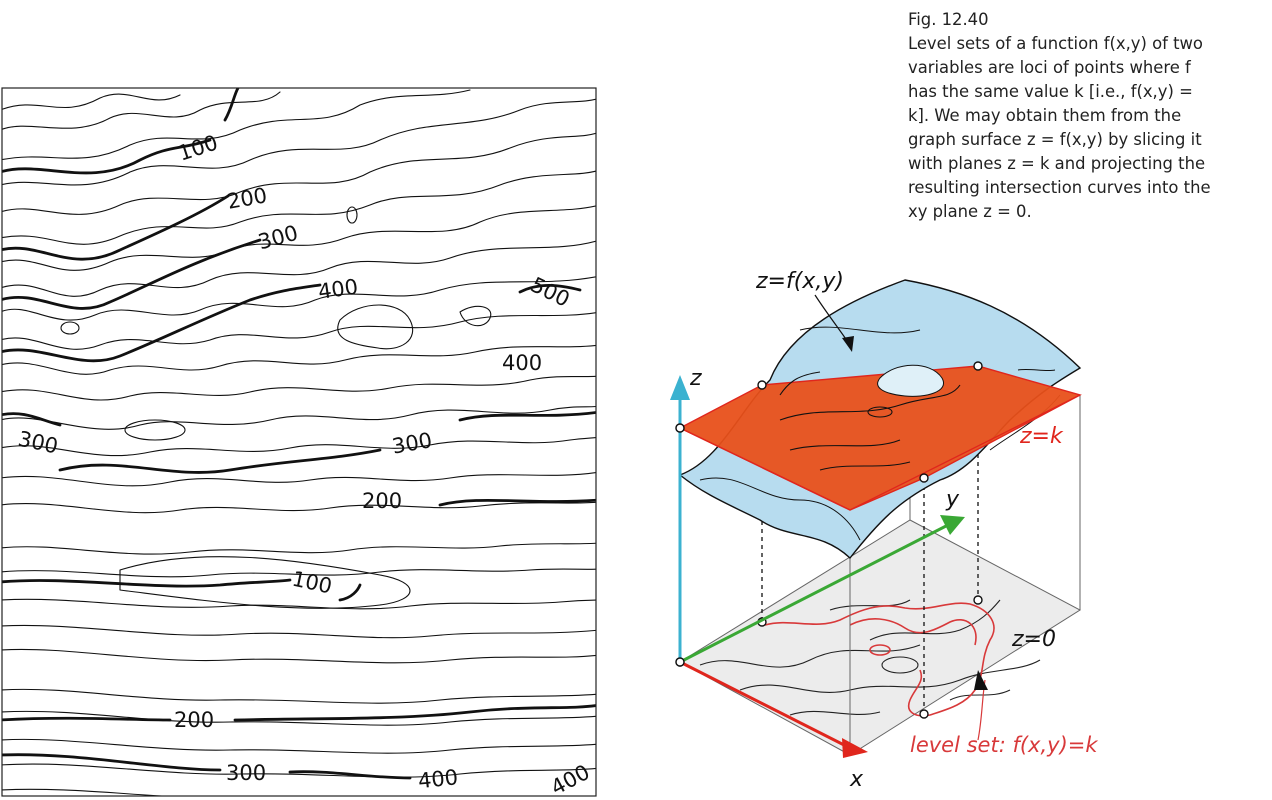  Describe the element at coordinates (1033, 639) in the screenshot. I see `base-plane-label: z=0` at that location.